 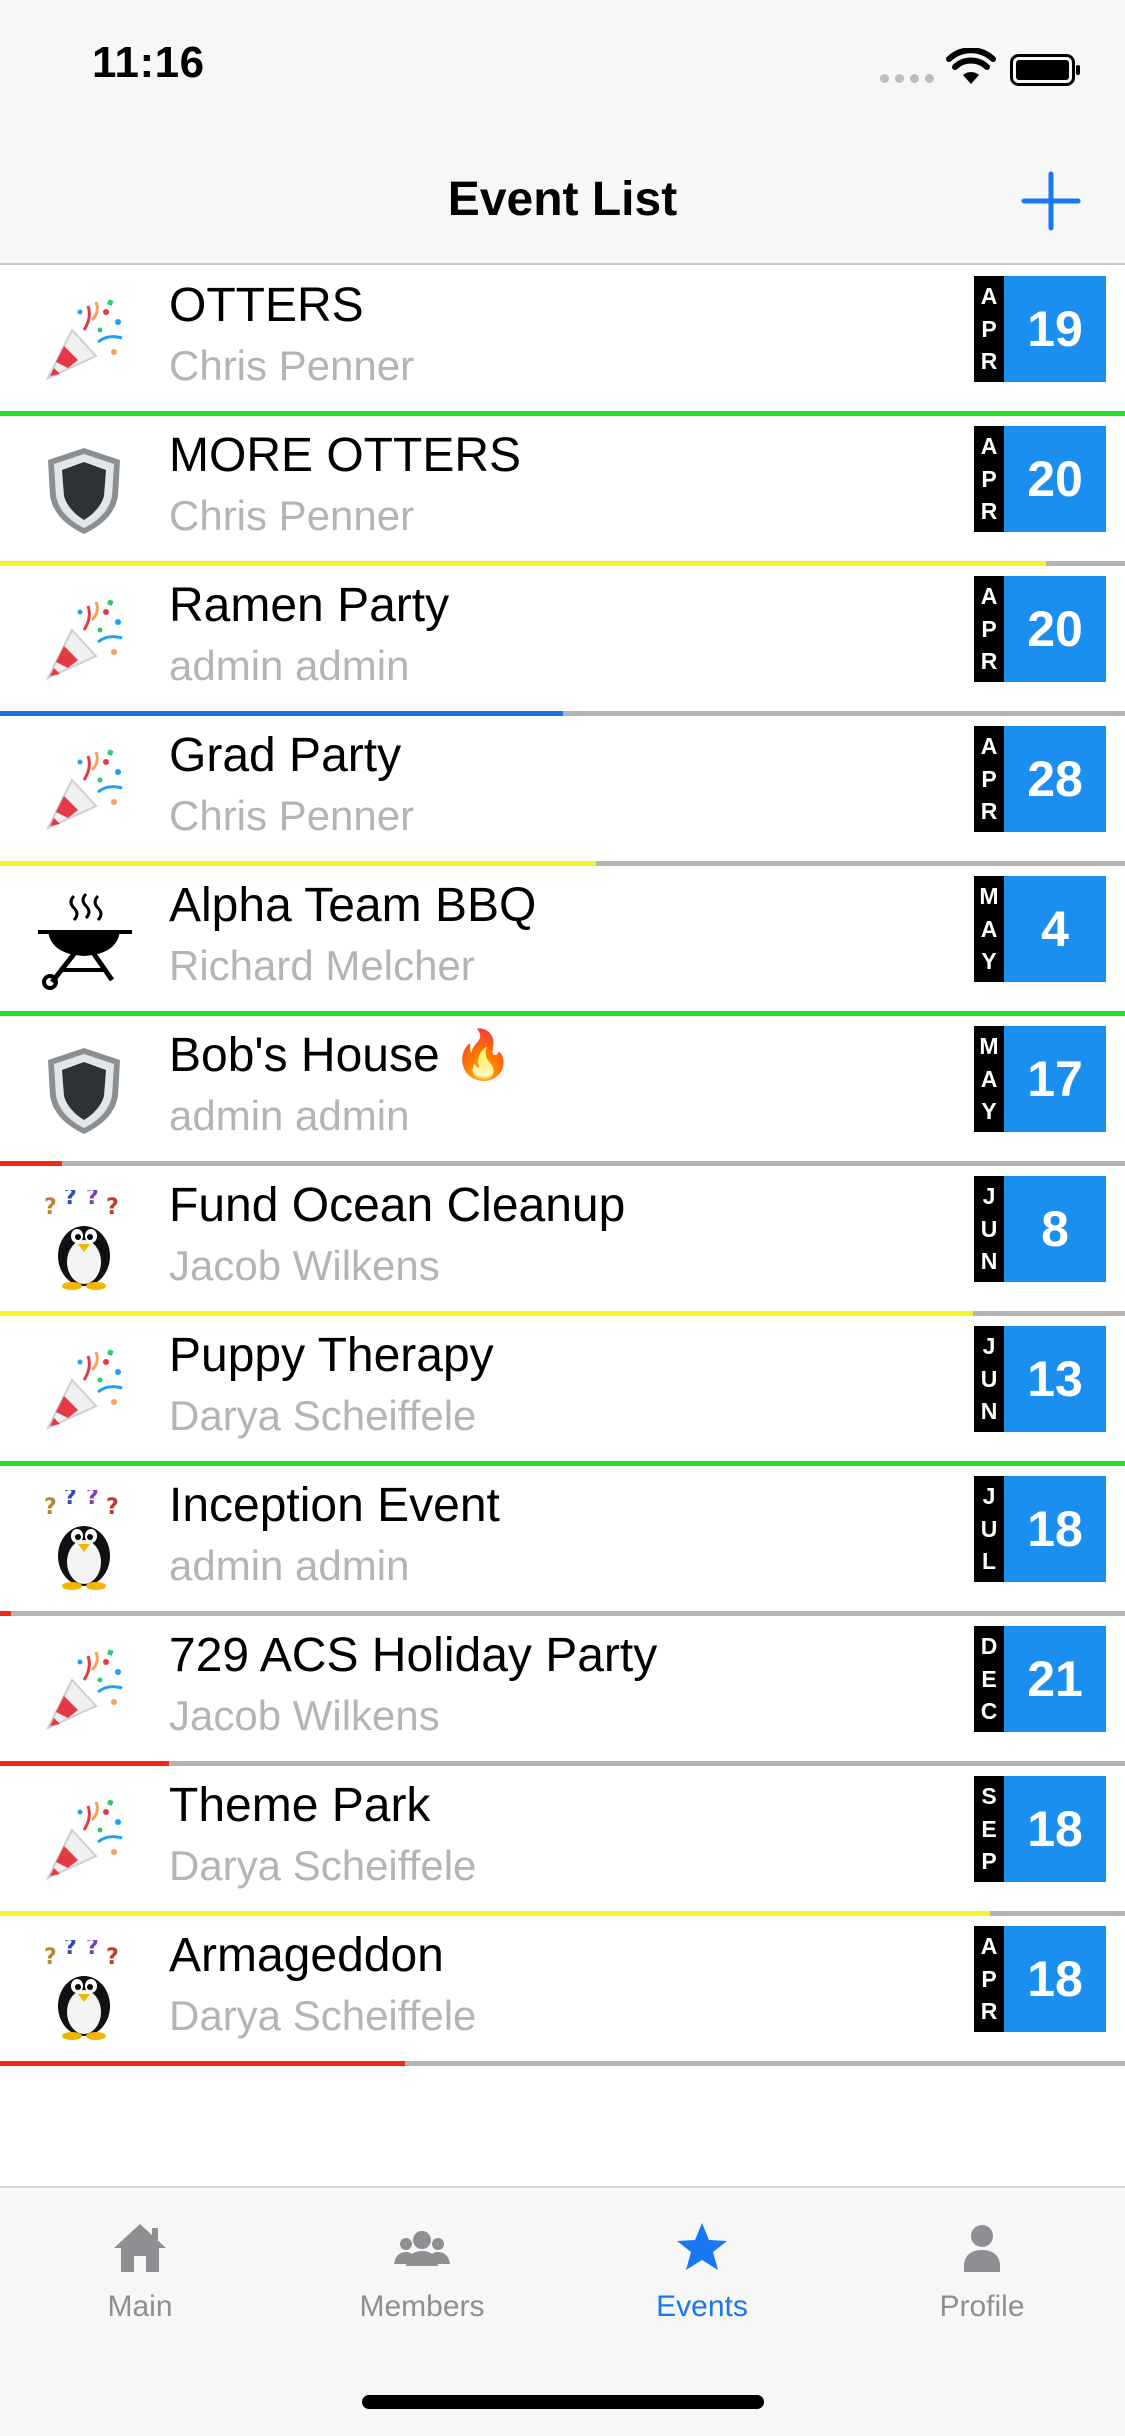 What do you see at coordinates (982, 2278) in the screenshot?
I see `tab-profile: Profile` at bounding box center [982, 2278].